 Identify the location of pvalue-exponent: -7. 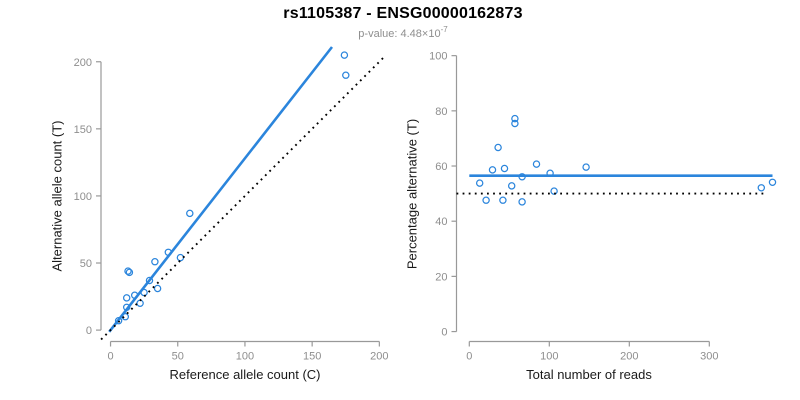
(444, 29).